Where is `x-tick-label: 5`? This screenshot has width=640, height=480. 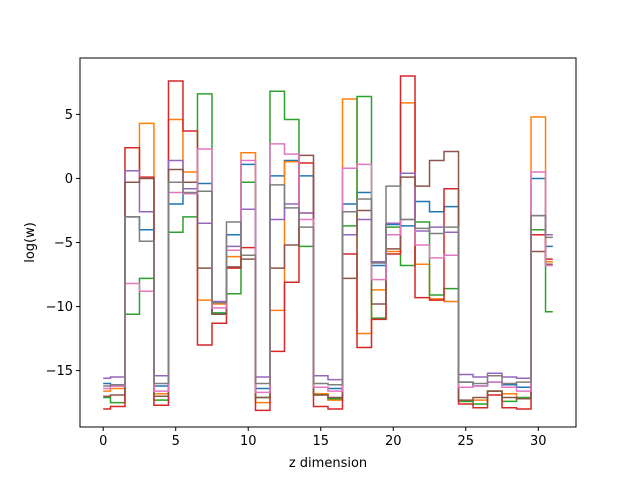
x-tick-label: 5 is located at coordinates (176, 441).